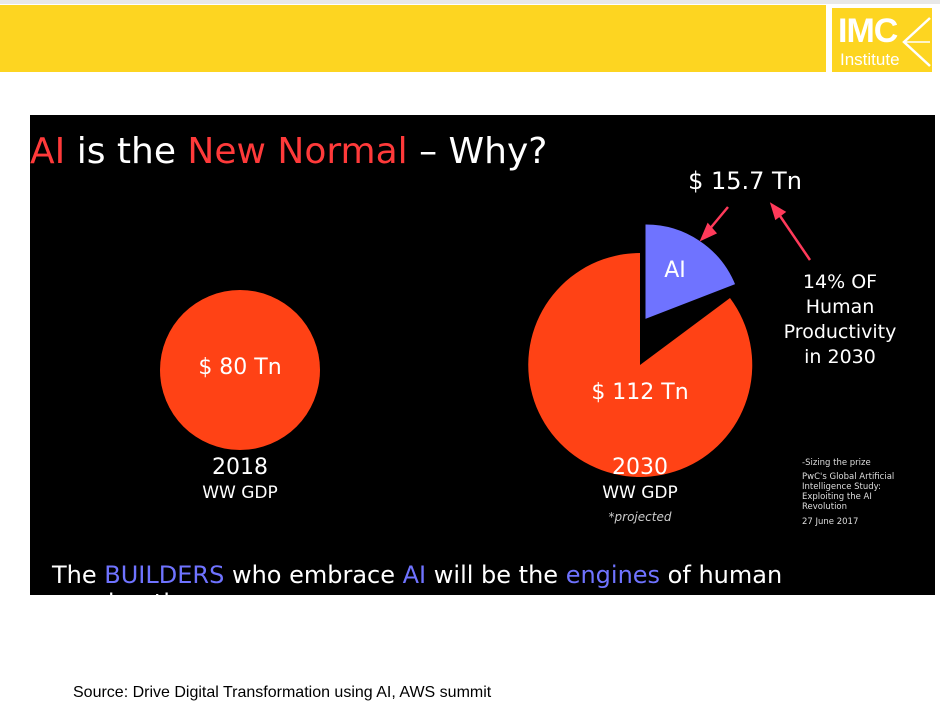 The image size is (940, 707). Describe the element at coordinates (640, 493) in the screenshot. I see `pie-2030-label: WW GDP` at that location.